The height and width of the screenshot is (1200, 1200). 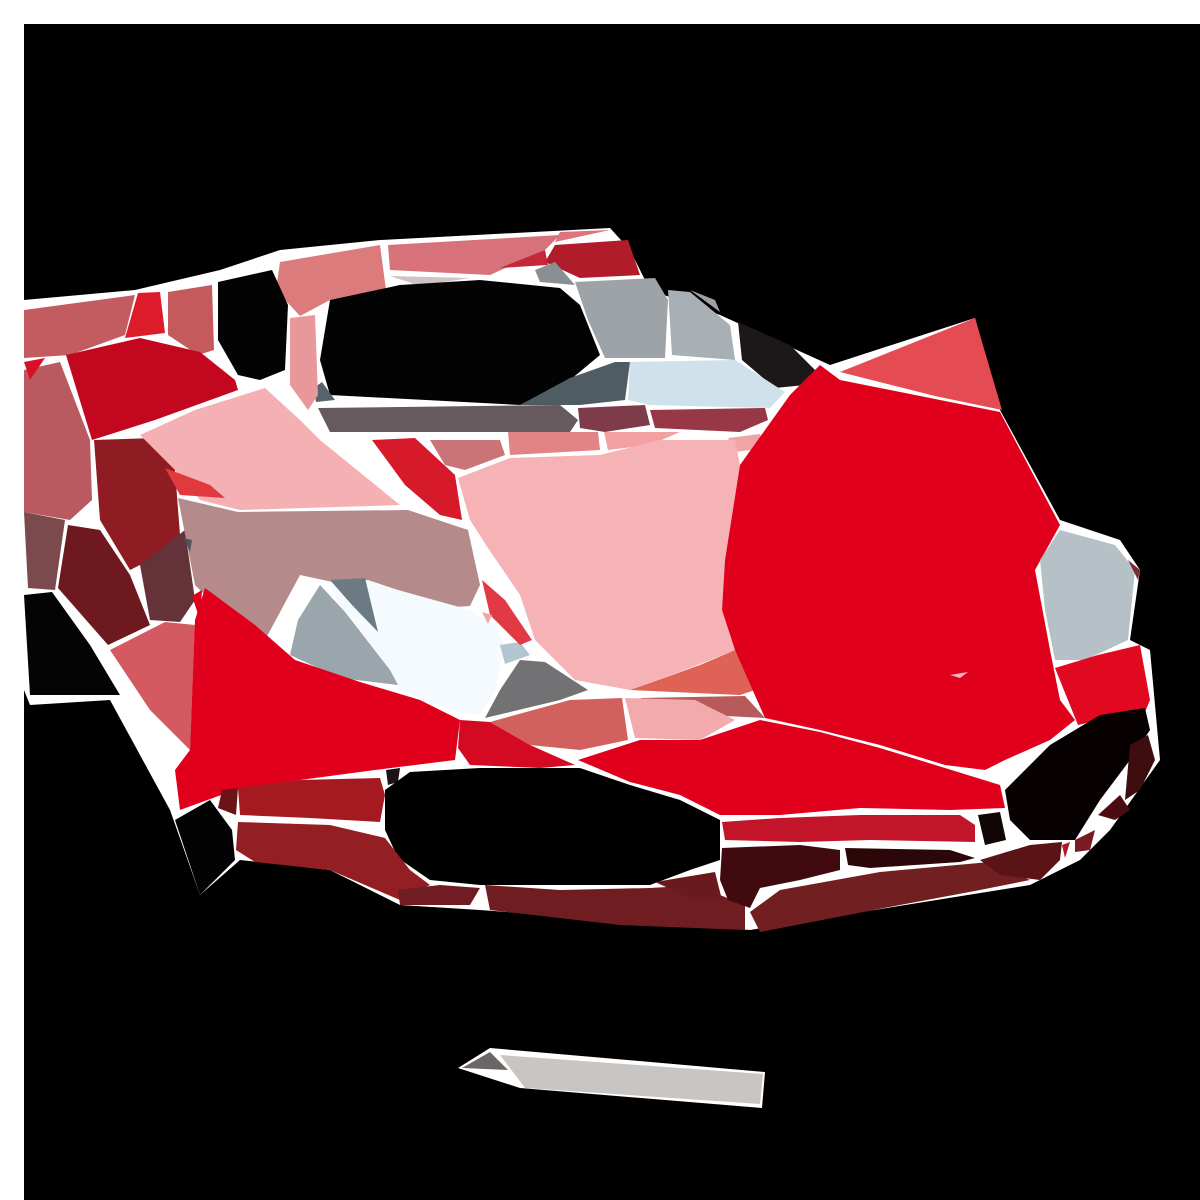 What do you see at coordinates (706, 384) in the screenshot?
I see `windshield-panel` at bounding box center [706, 384].